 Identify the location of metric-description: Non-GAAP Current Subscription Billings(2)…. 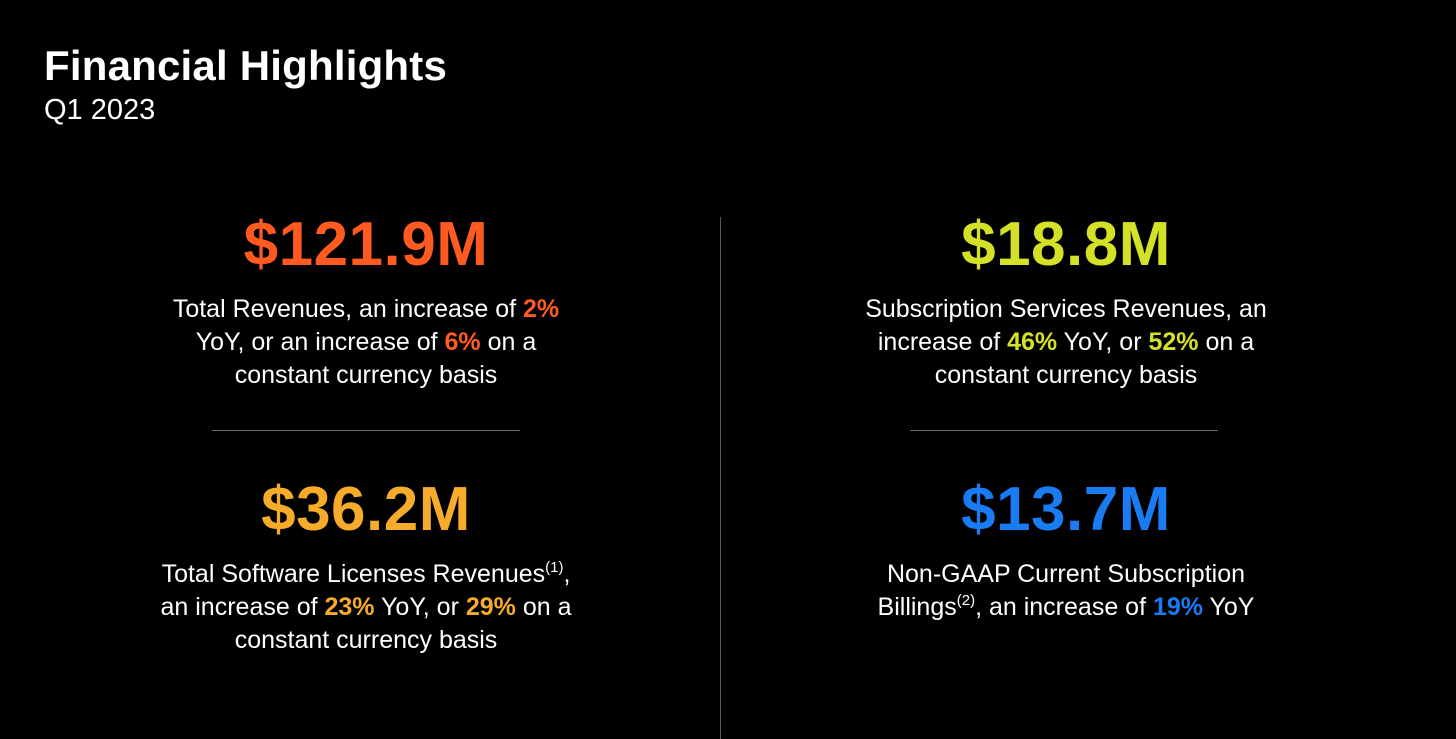
(1066, 591).